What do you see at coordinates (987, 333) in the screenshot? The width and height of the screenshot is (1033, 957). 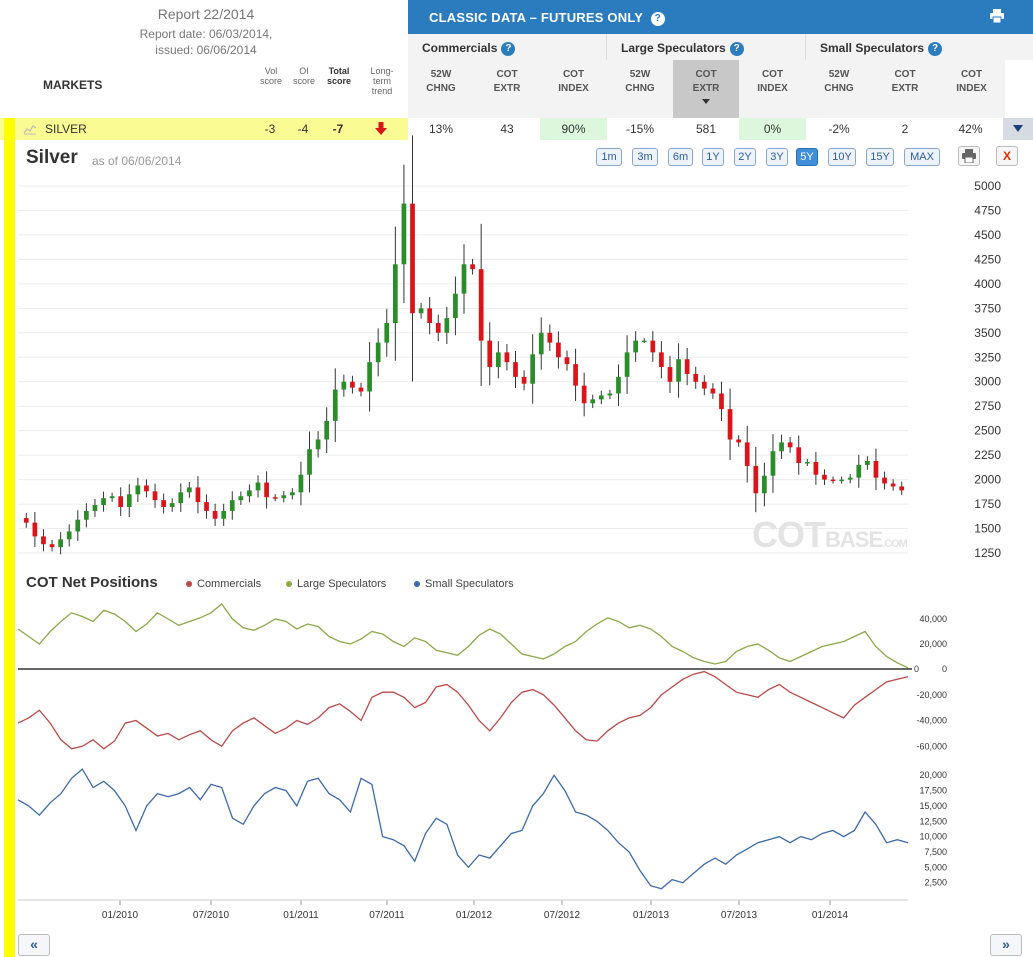 I see `price-tick-label: 3500` at bounding box center [987, 333].